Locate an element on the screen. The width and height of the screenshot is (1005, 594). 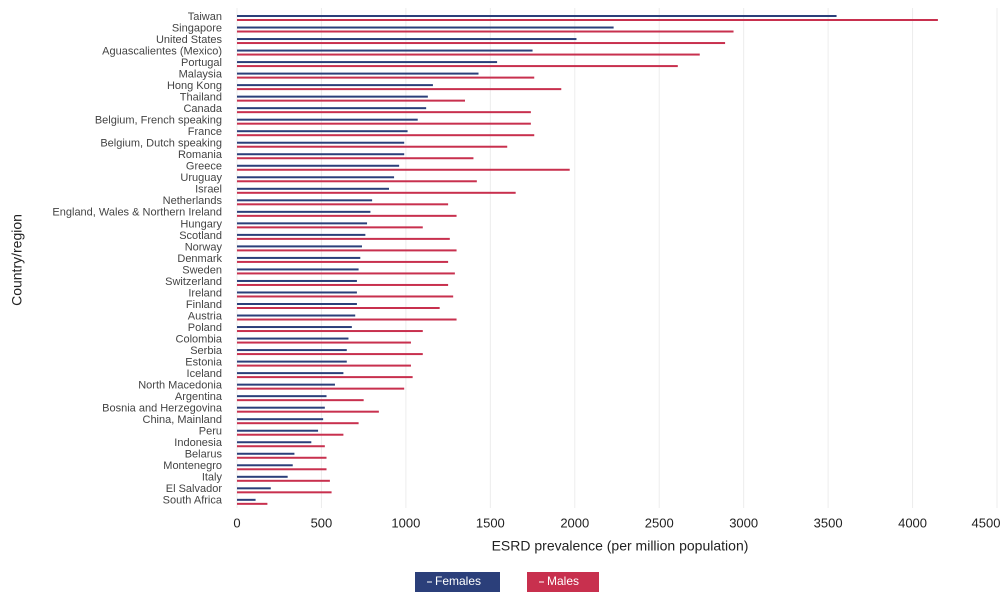
y-tick-label: Romania is located at coordinates (200, 155).